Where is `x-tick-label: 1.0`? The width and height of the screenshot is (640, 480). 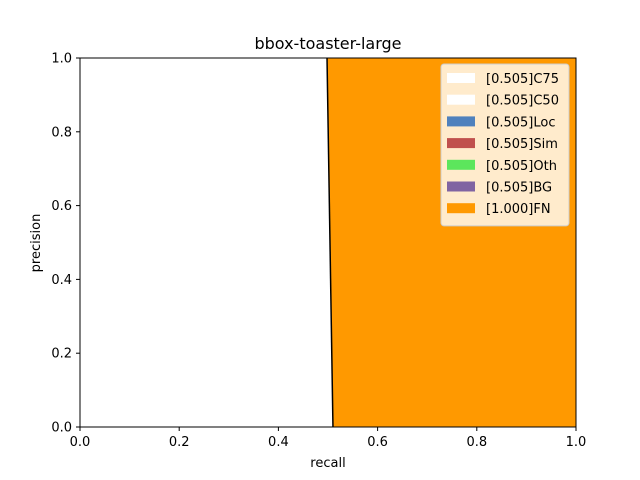 x-tick-label: 1.0 is located at coordinates (576, 442).